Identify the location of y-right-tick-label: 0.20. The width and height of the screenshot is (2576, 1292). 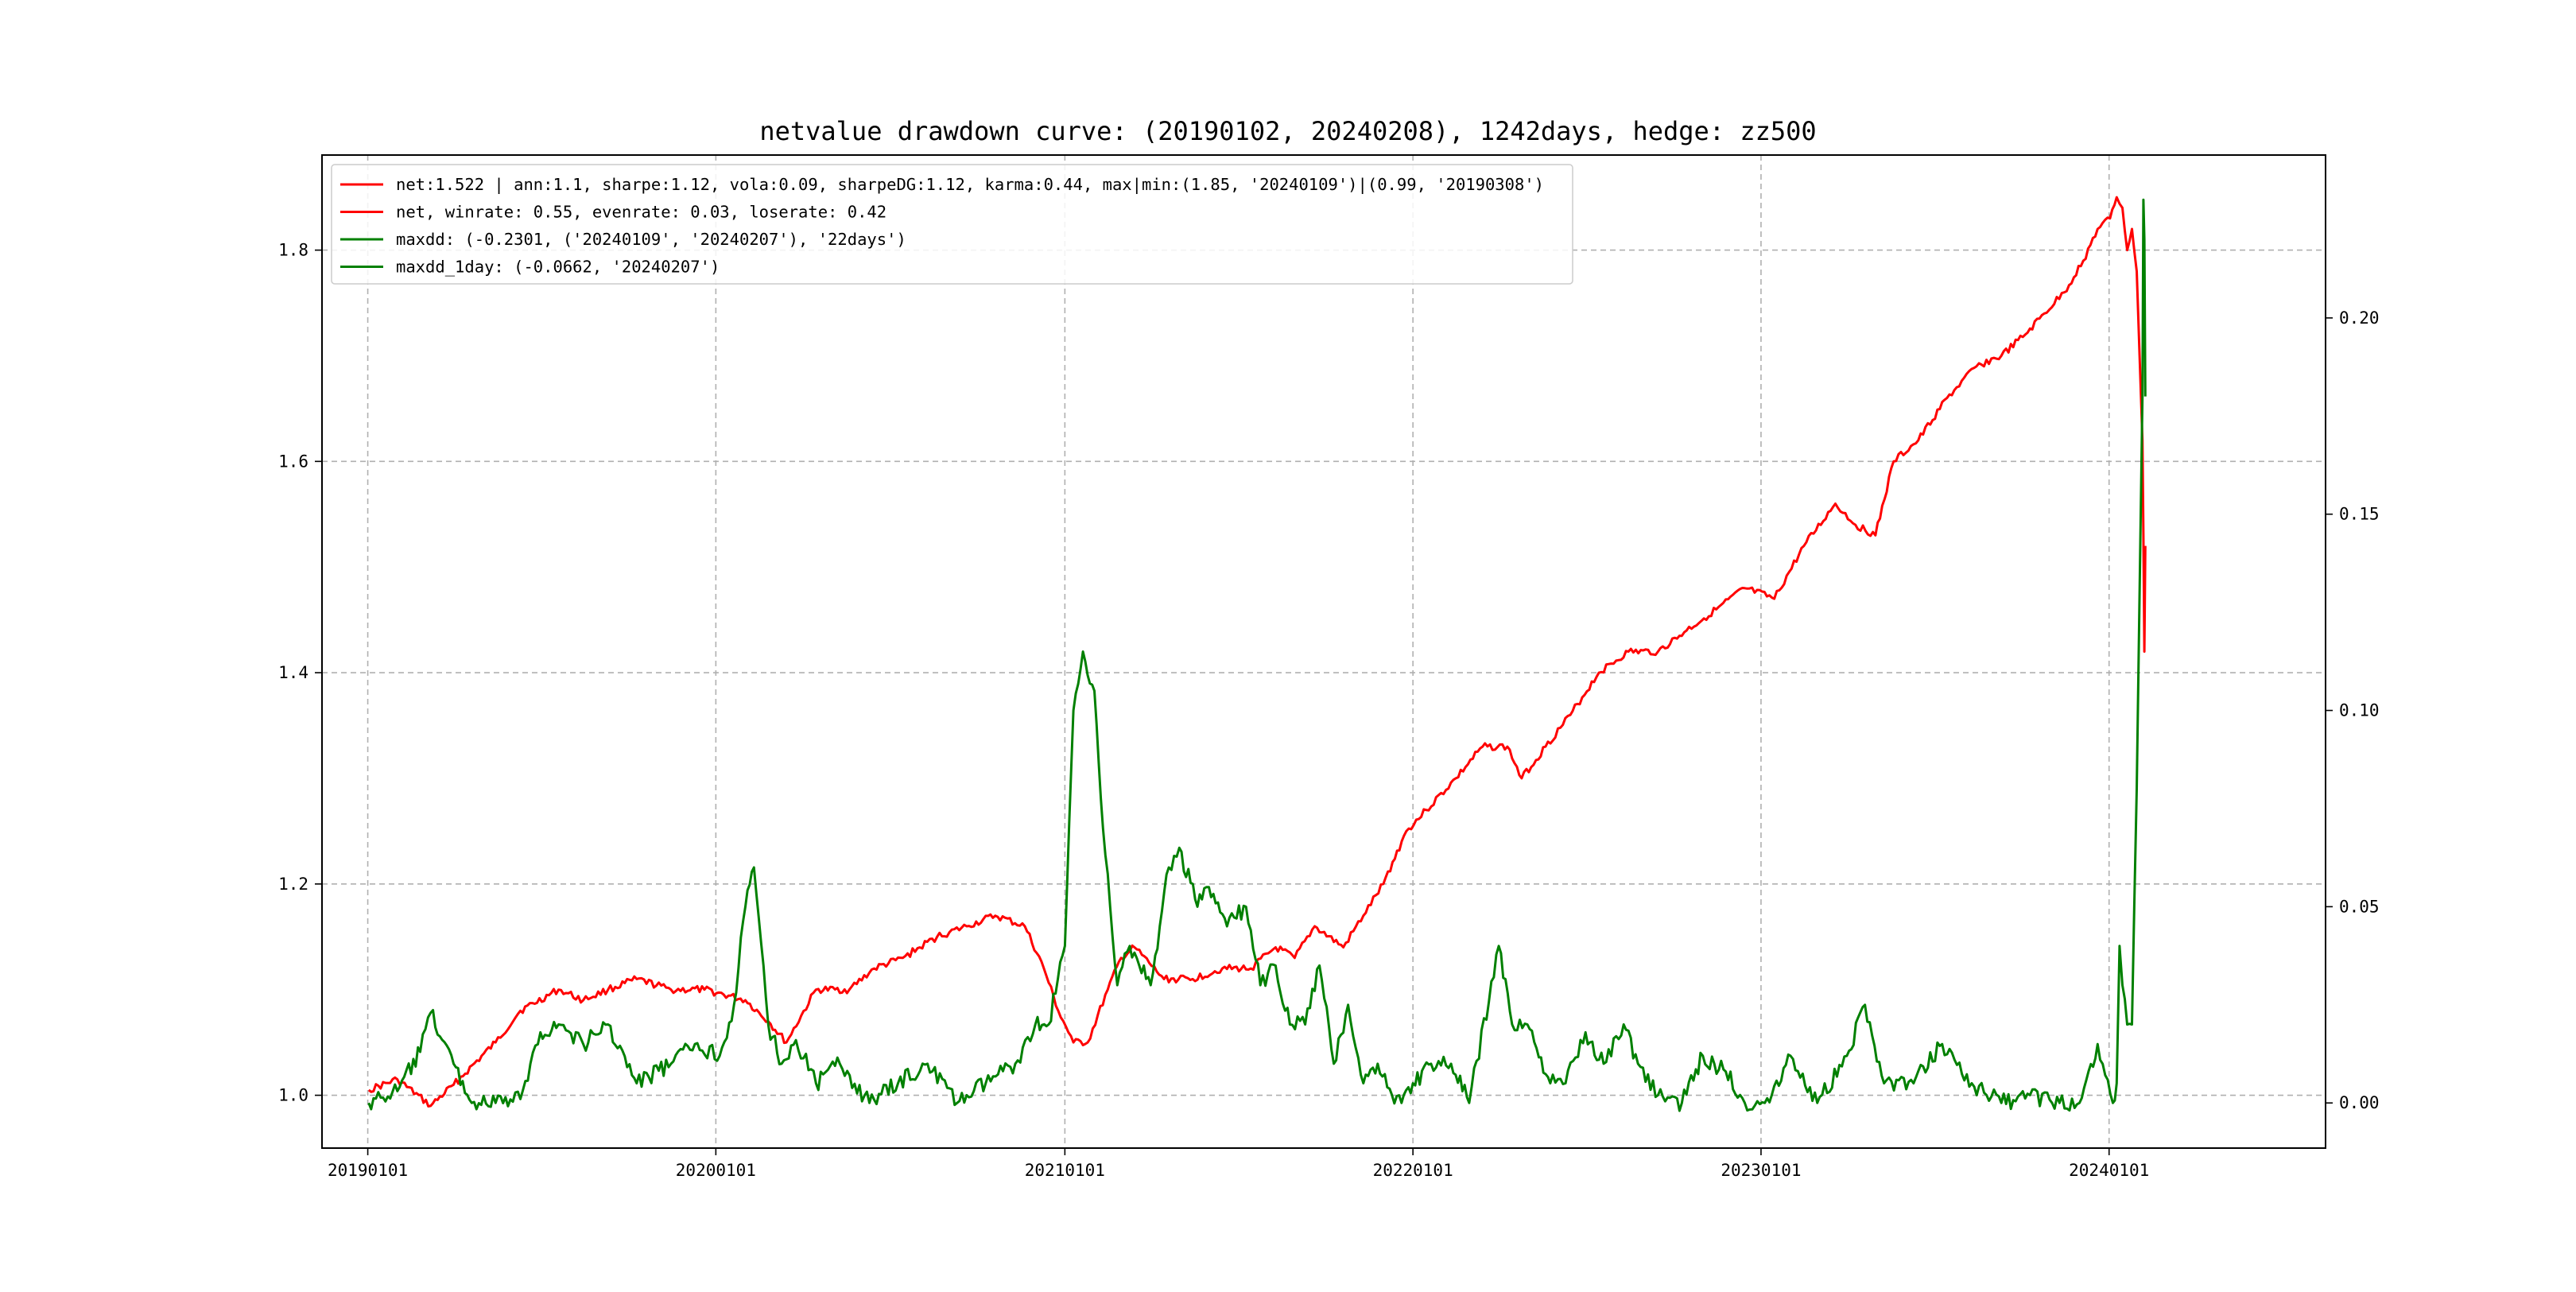
(2359, 318).